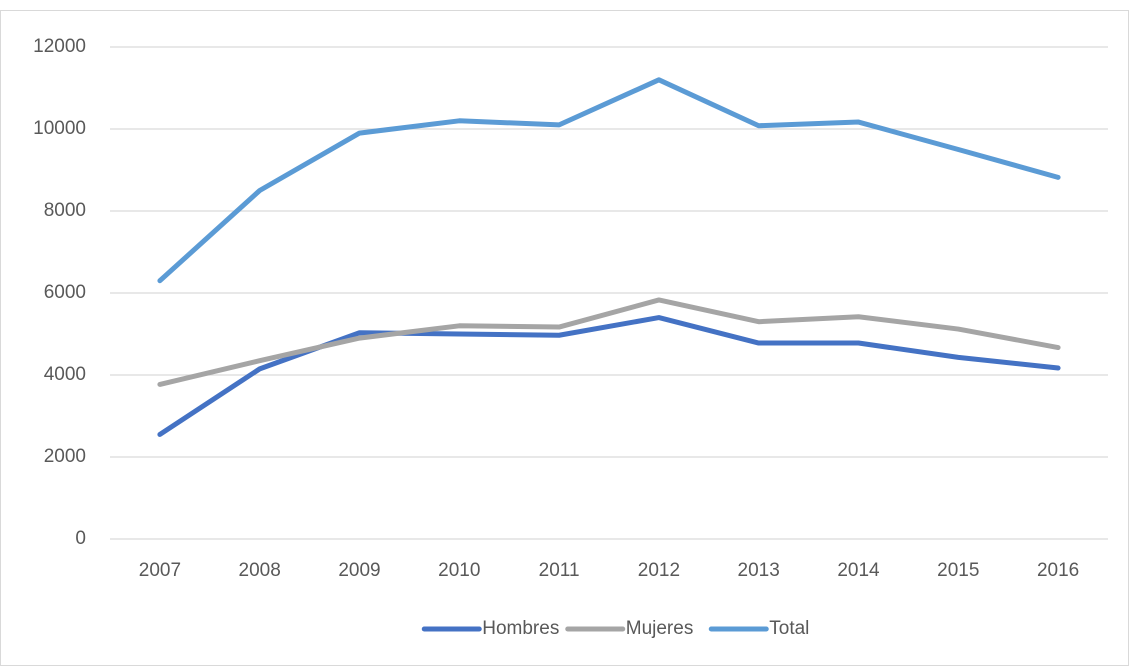 The height and width of the screenshot is (666, 1130). I want to click on x-tick-label: 2007, so click(160, 570).